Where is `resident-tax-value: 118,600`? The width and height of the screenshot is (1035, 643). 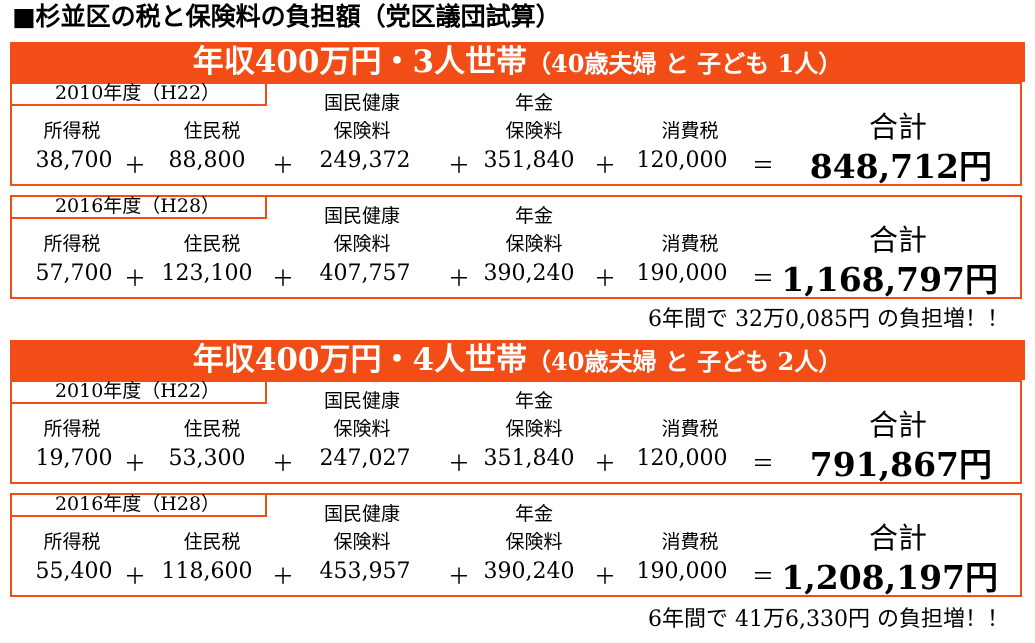
resident-tax-value: 118,600 is located at coordinates (207, 571).